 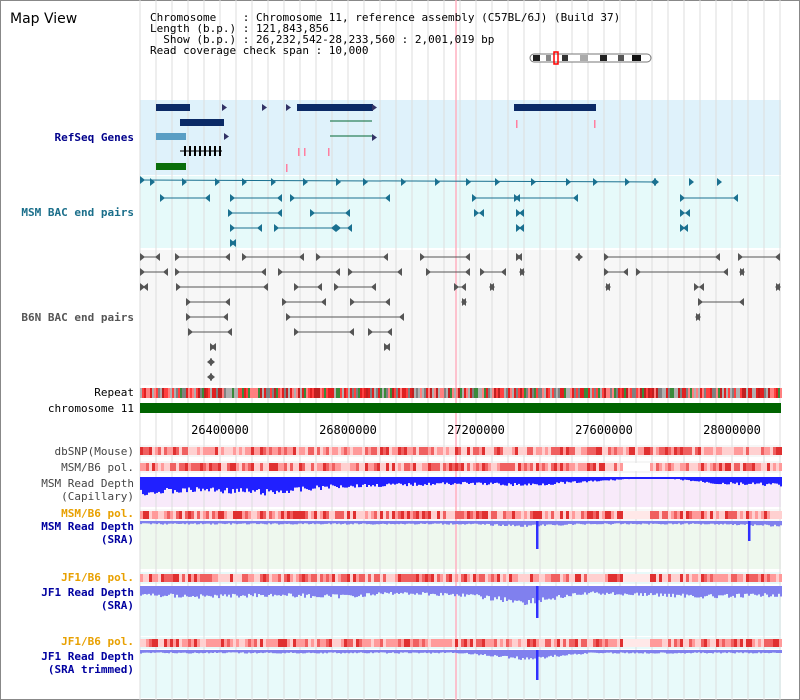 What do you see at coordinates (438, 211) in the screenshot?
I see `msm-bac-end-pairs-track` at bounding box center [438, 211].